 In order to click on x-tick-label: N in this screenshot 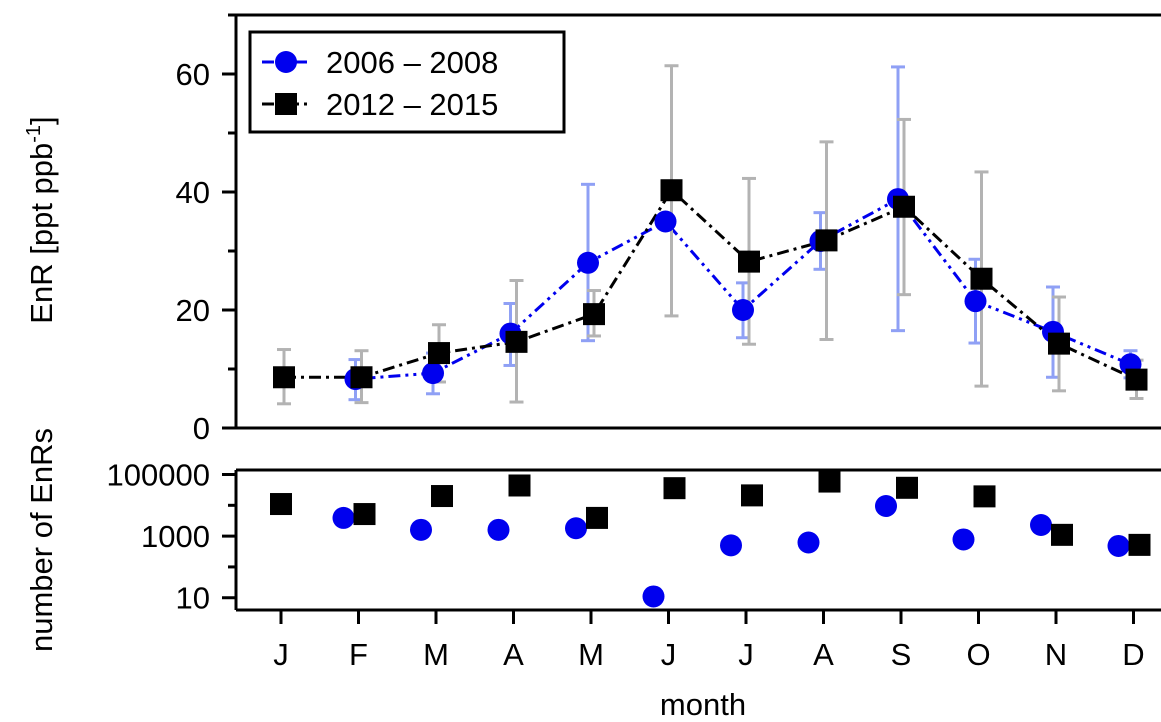, I will do `click(1056, 654)`.